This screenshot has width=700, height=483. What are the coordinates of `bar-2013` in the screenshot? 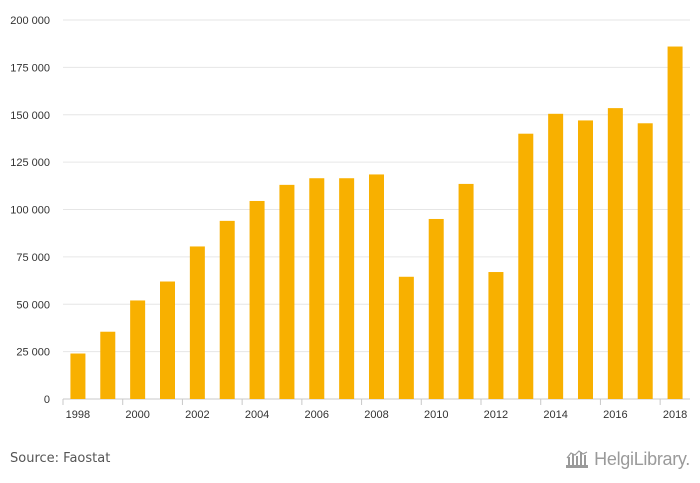 It's located at (526, 266).